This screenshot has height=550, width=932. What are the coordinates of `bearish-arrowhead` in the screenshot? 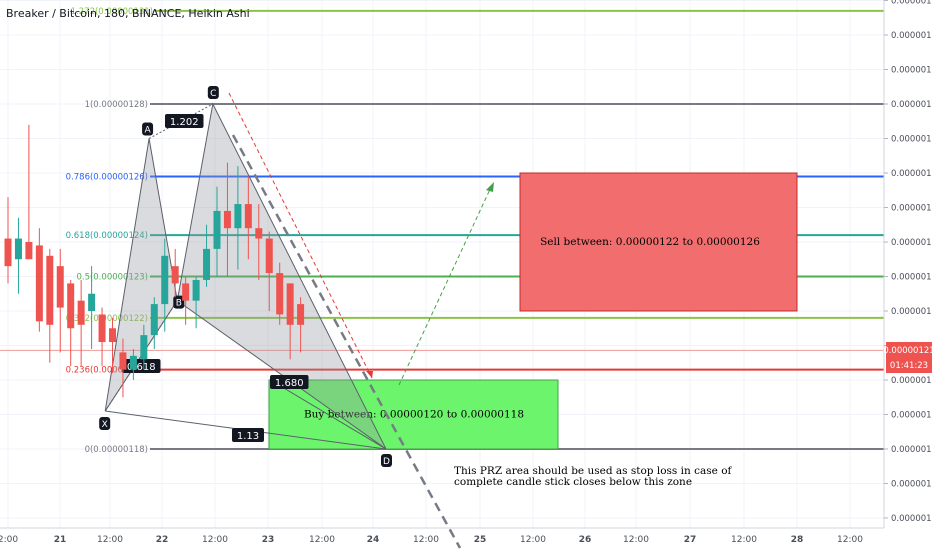 It's located at (369, 374).